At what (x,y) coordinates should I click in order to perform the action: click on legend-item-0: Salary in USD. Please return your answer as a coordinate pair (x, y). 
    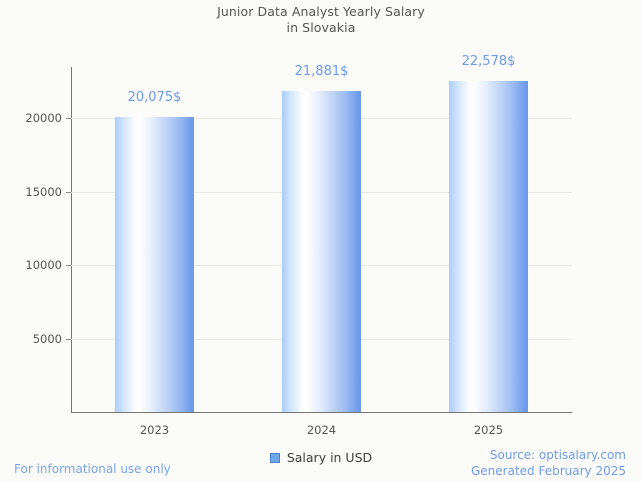
    Looking at the image, I should click on (321, 457).